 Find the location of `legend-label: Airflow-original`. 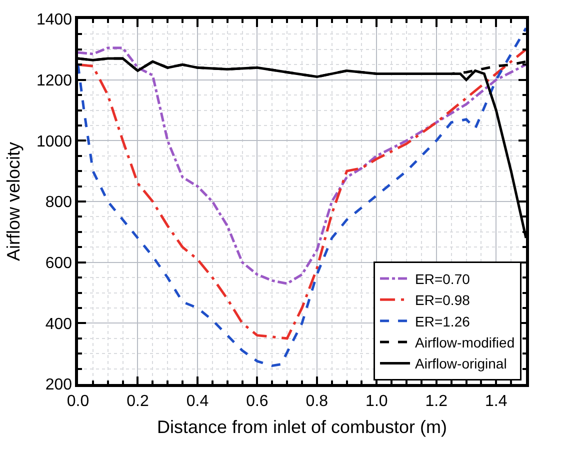

legend-label: Airflow-original is located at coordinates (461, 364).